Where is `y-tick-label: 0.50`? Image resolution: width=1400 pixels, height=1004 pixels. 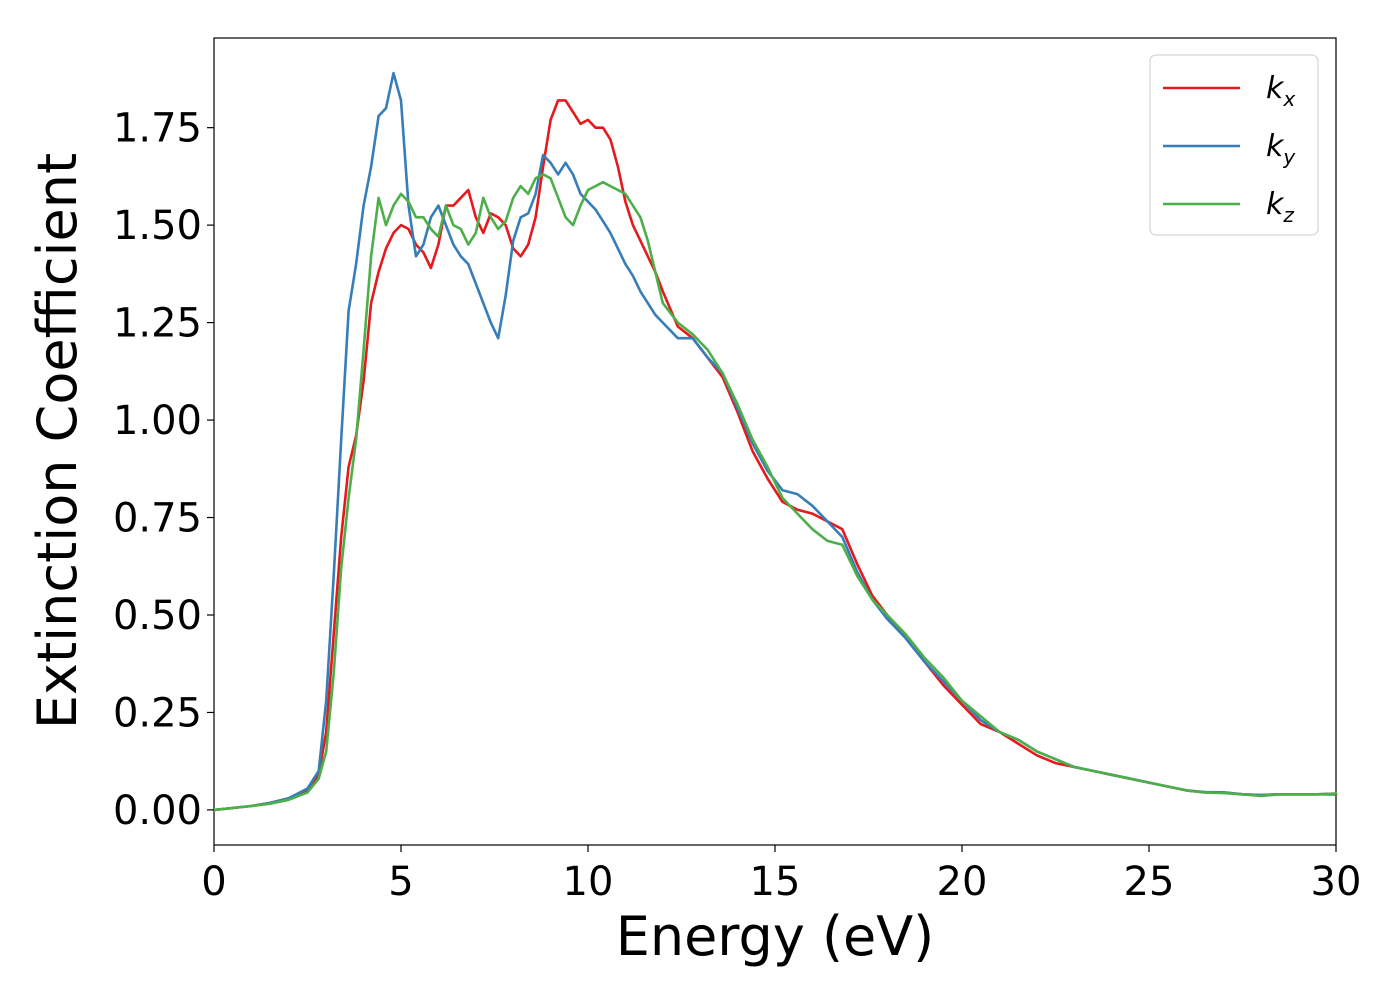
y-tick-label: 0.50 is located at coordinates (157, 616).